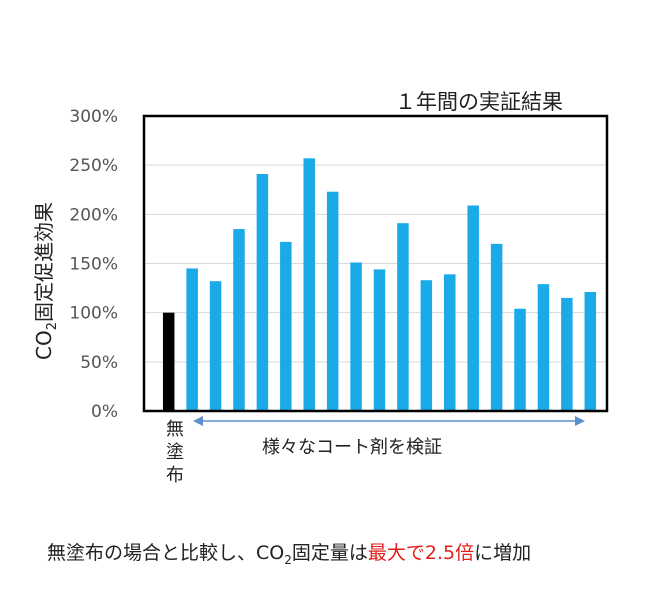  Describe the element at coordinates (389, 421) in the screenshot. I see `range-arrow` at that location.